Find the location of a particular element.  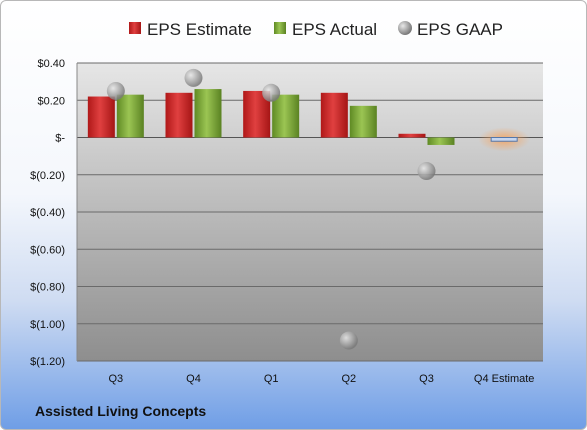

x-tick-label: Q4 is located at coordinates (193, 379).